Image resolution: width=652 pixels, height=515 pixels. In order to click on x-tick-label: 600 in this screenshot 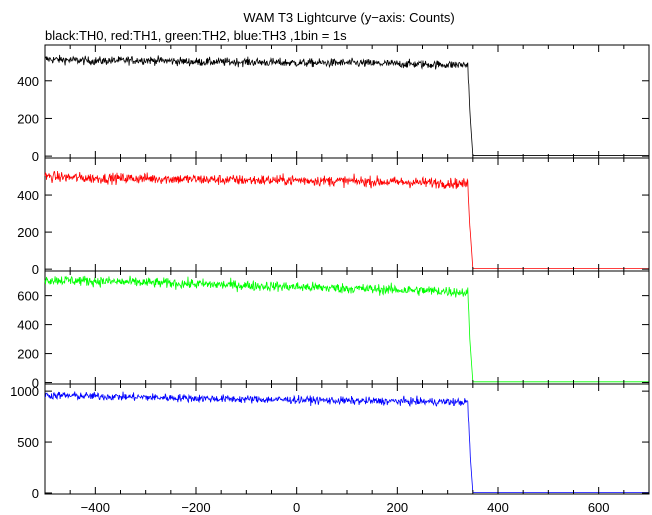, I will do `click(599, 507)`.